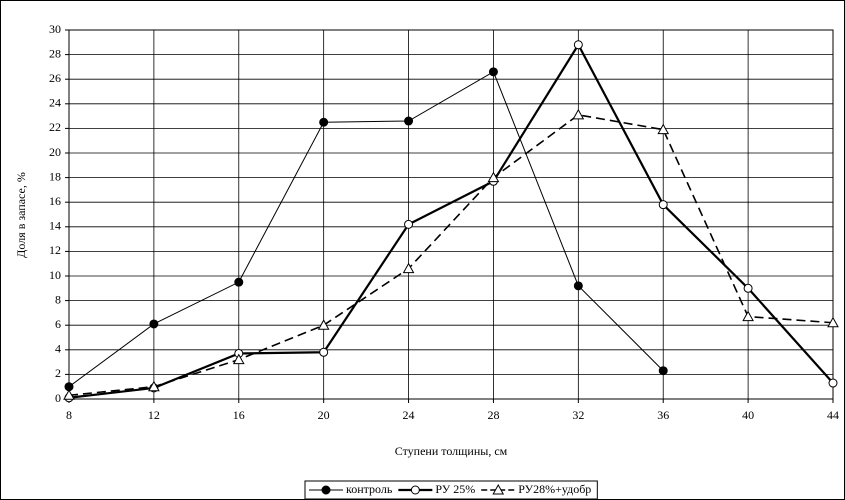  Describe the element at coordinates (554, 489) in the screenshot. I see `legend-label: РУ28%+удобр` at that location.